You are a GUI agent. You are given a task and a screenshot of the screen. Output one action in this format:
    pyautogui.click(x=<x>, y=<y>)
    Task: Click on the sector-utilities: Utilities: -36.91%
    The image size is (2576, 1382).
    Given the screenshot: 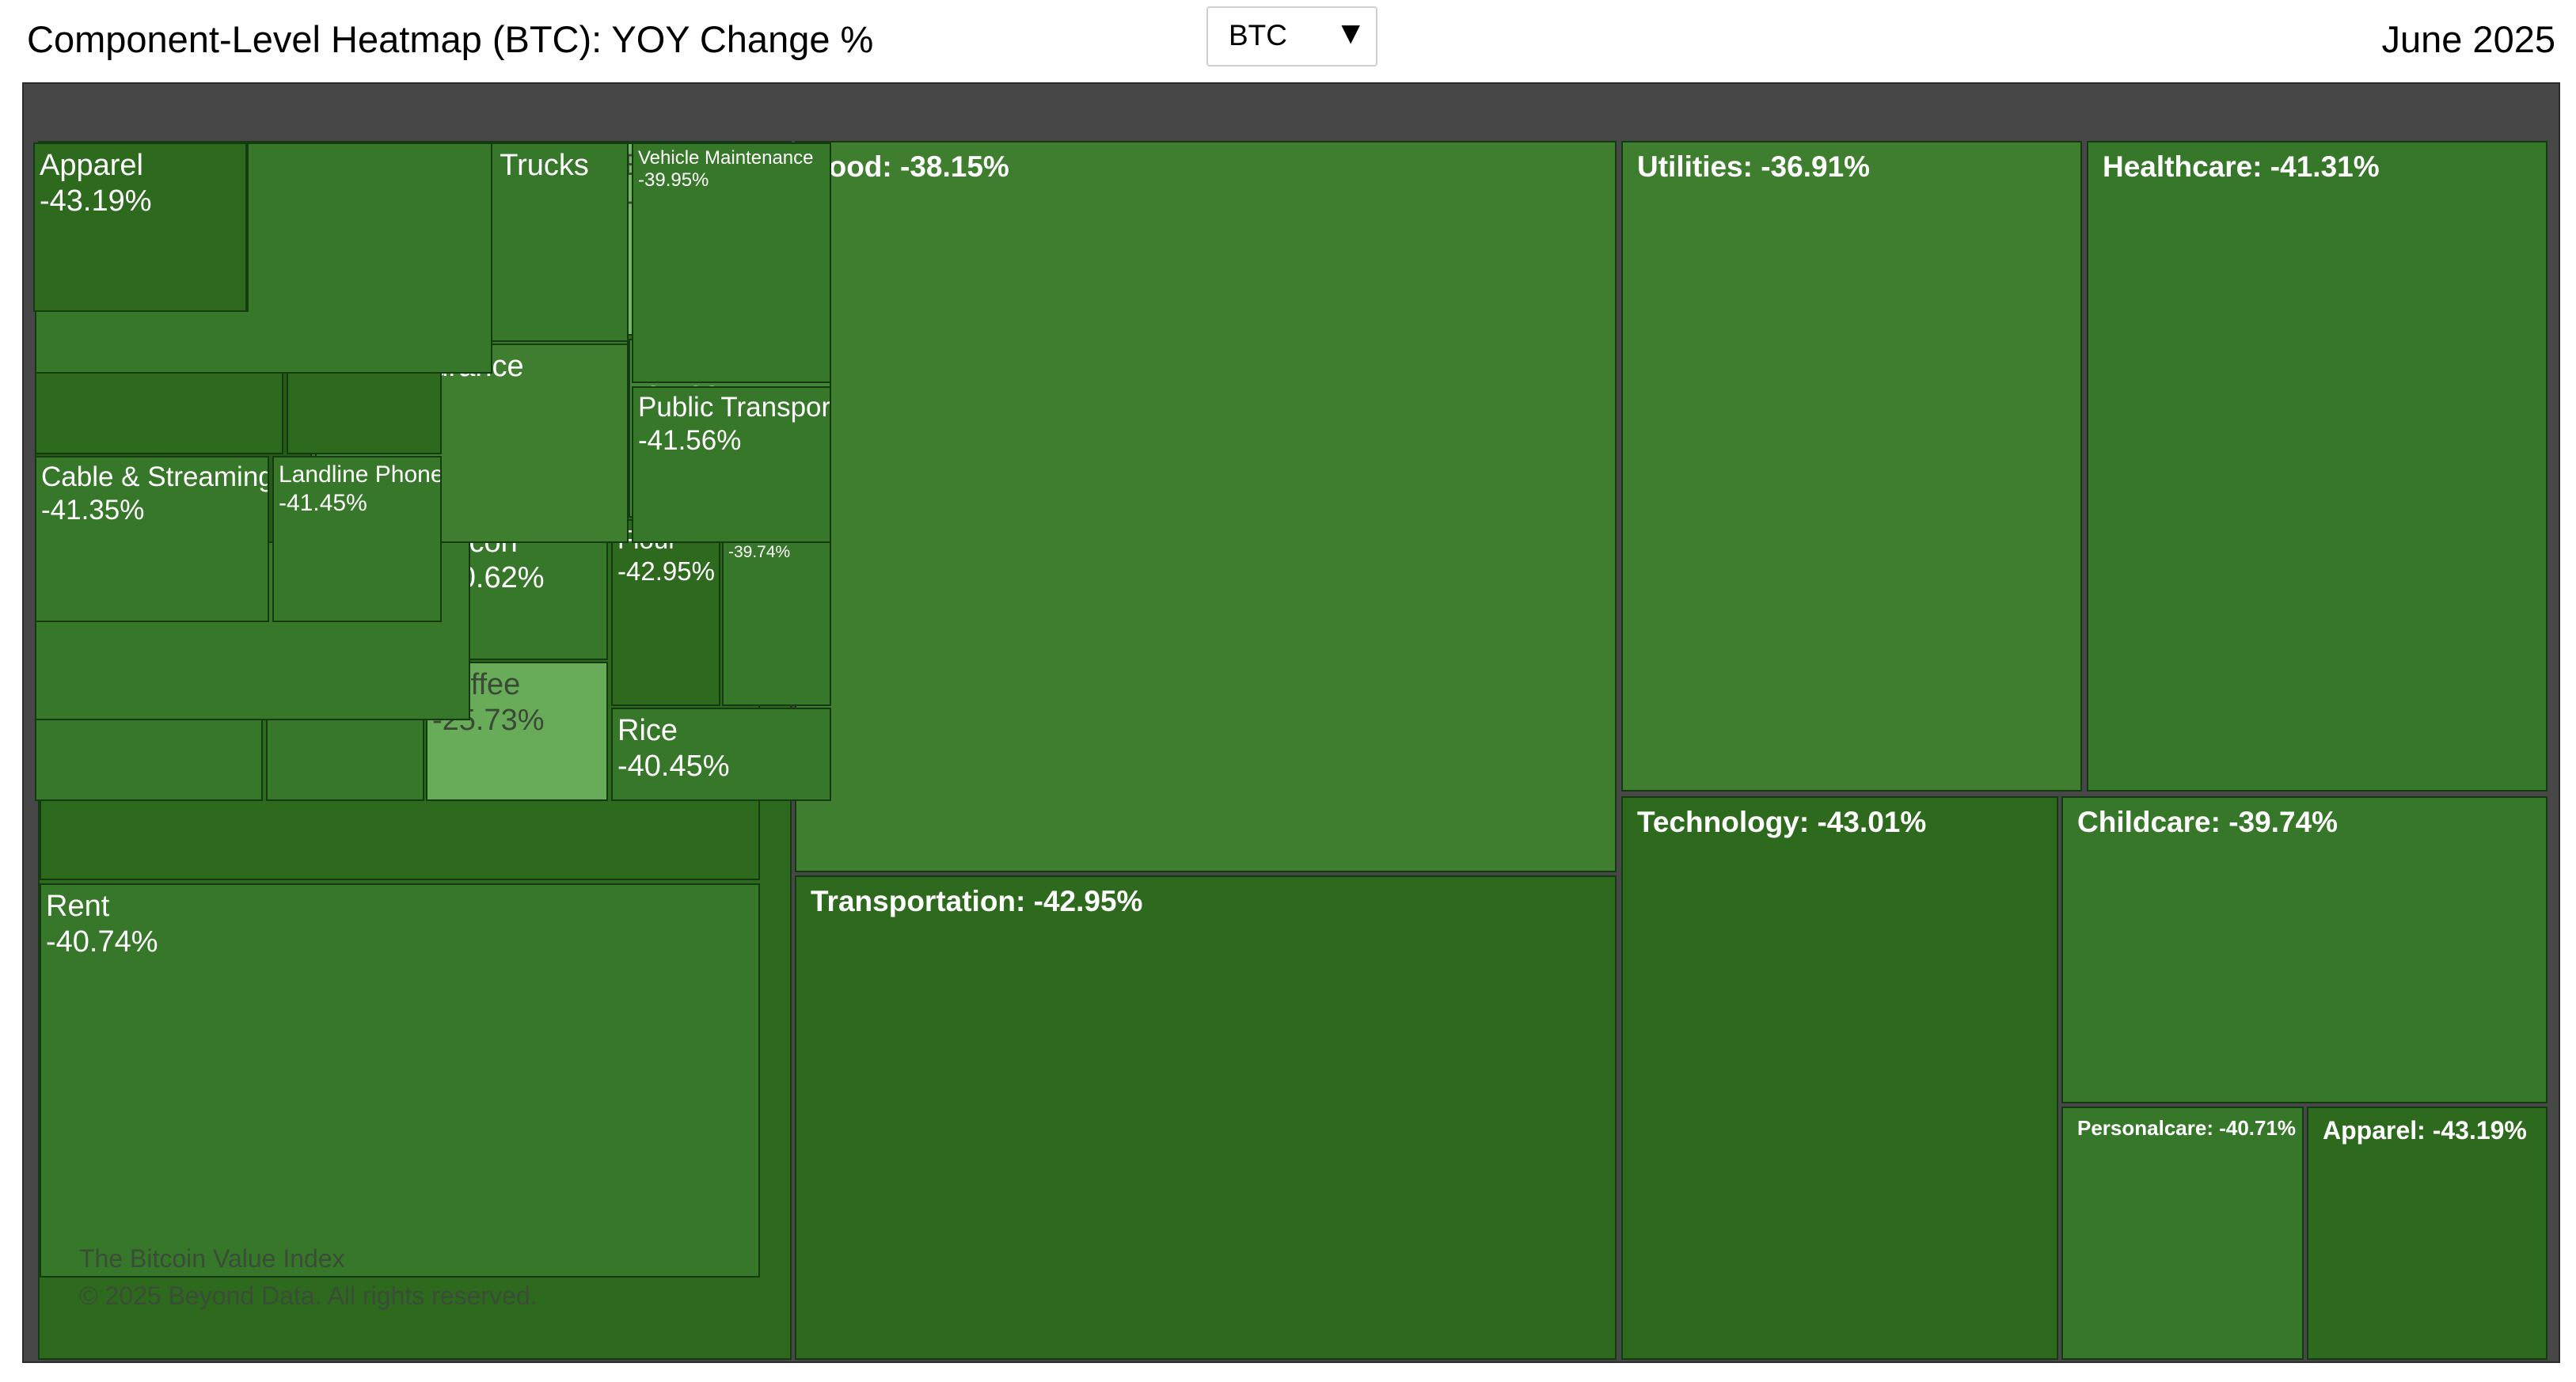 What is the action you would take?
    pyautogui.click(x=1851, y=467)
    